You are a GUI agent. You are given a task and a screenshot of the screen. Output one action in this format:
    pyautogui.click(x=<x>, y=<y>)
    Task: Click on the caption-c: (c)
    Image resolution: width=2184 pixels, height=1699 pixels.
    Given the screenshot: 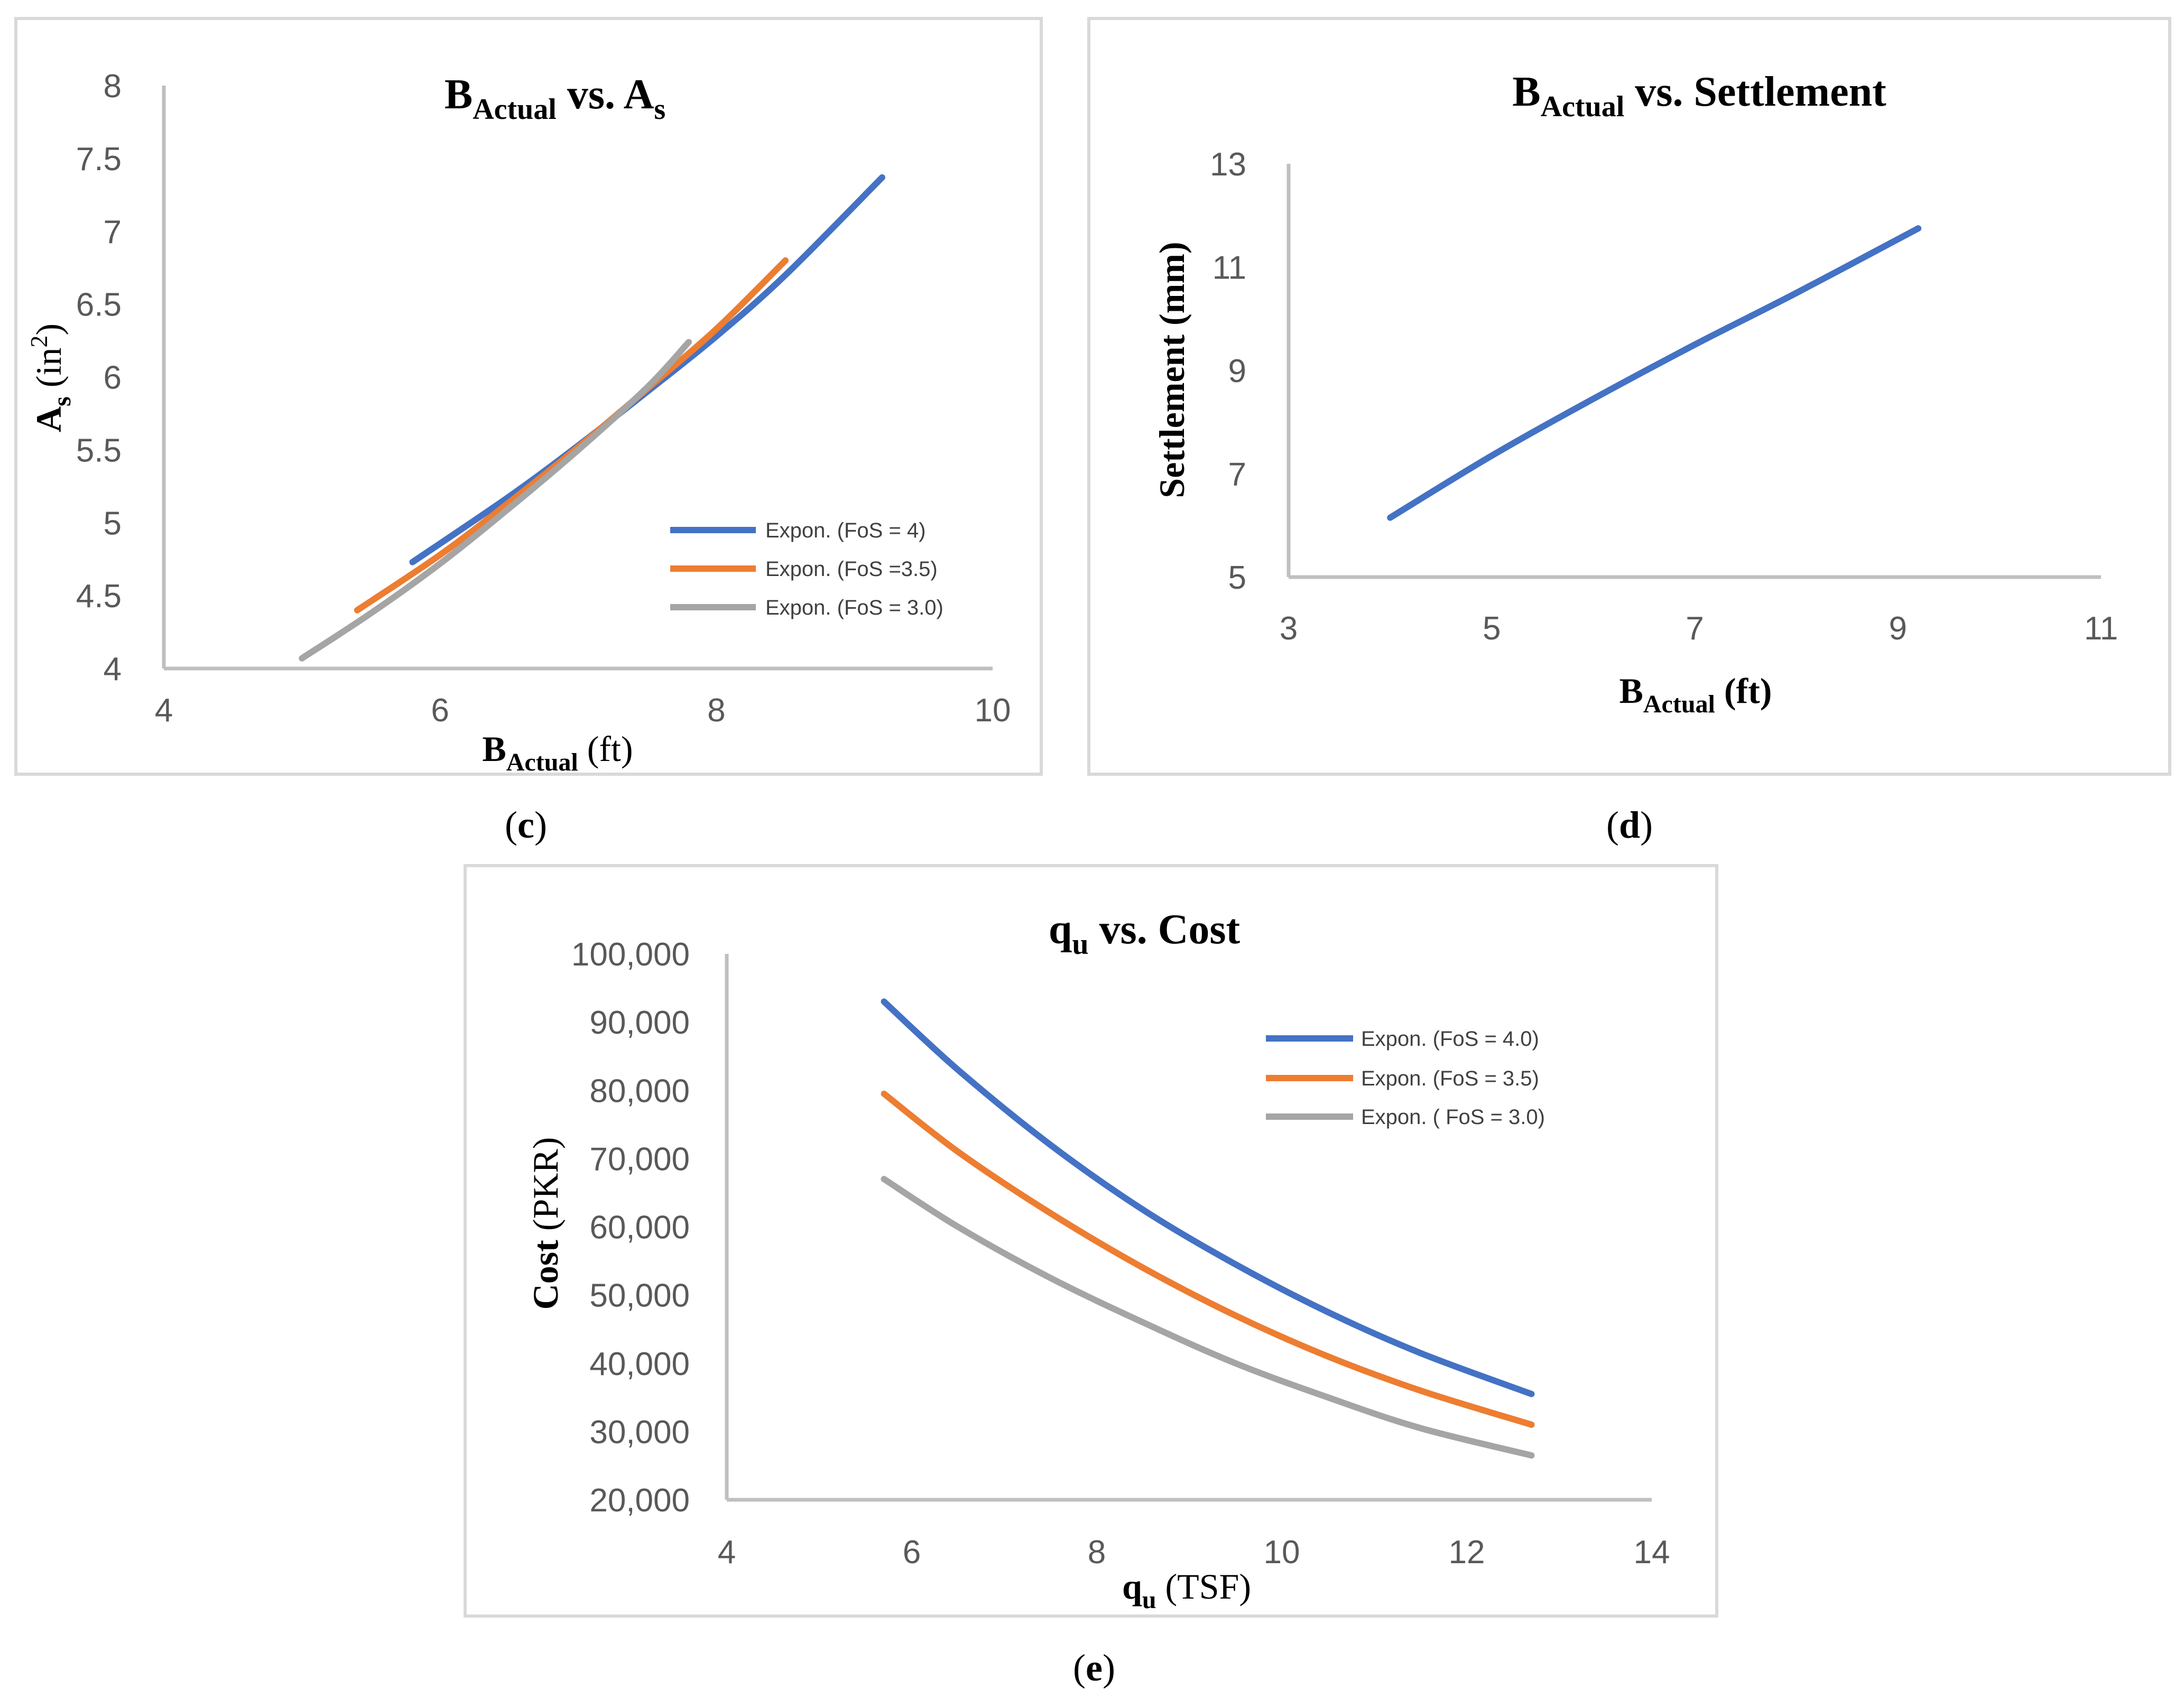 What is the action you would take?
    pyautogui.click(x=526, y=825)
    